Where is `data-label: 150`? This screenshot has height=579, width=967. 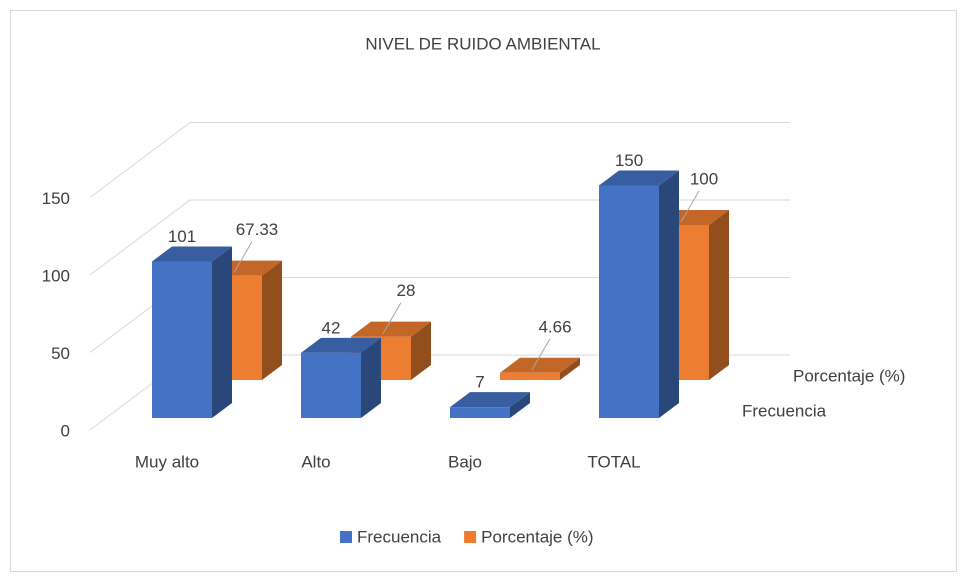
data-label: 150 is located at coordinates (629, 160).